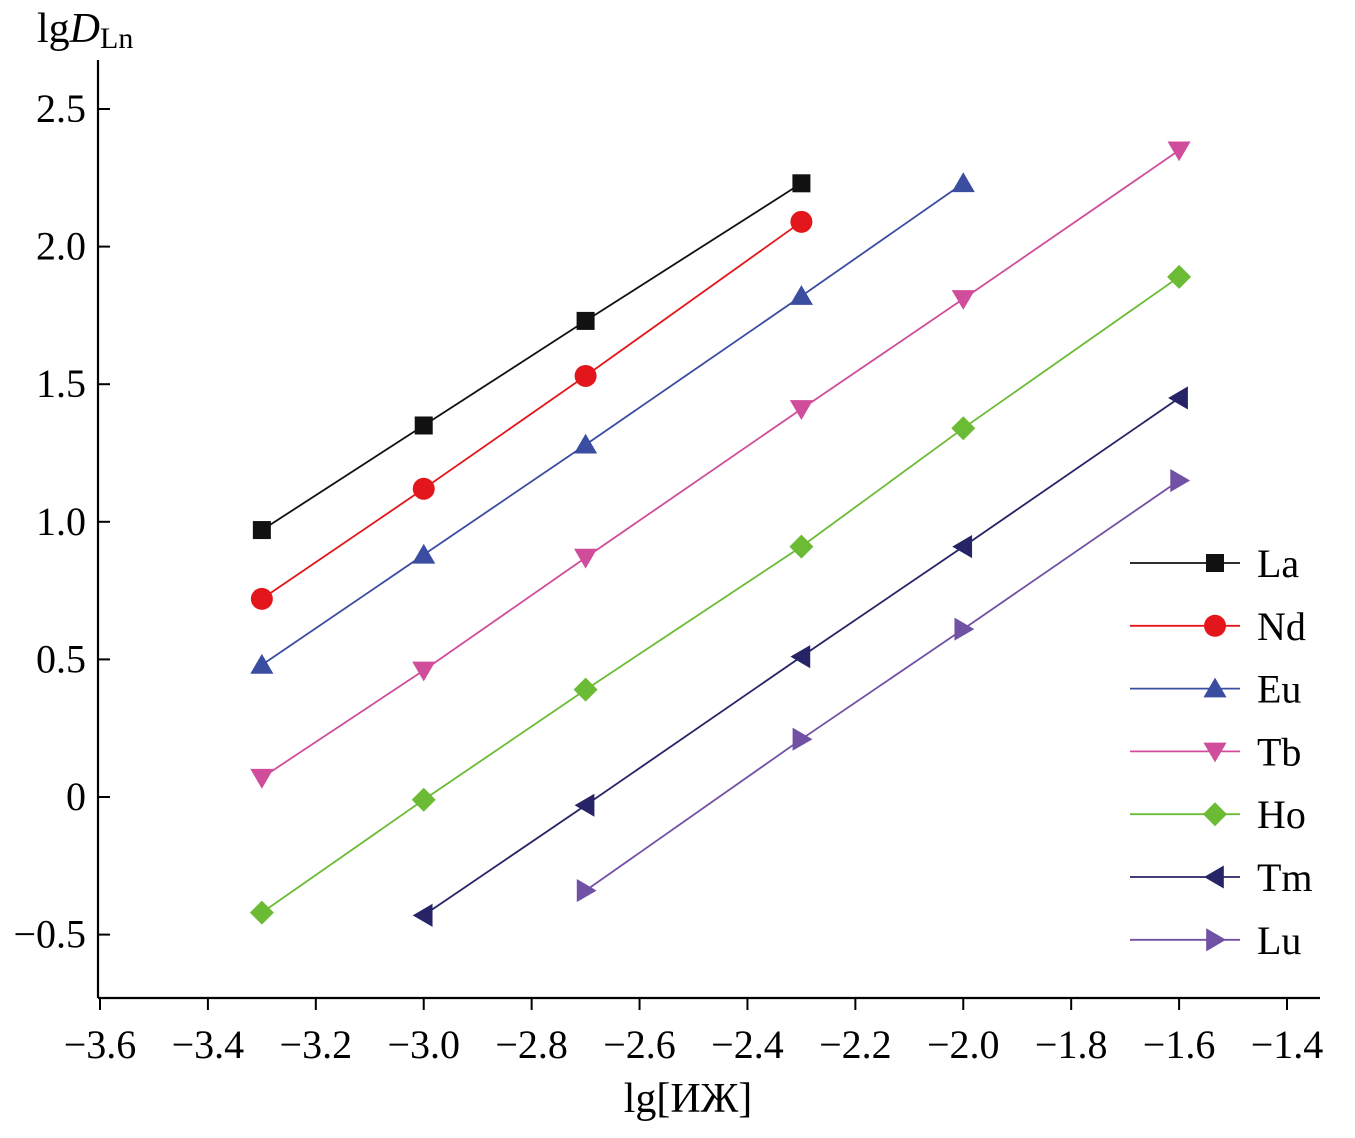 This screenshot has width=1355, height=1138. What do you see at coordinates (1179, 1044) in the screenshot?
I see `x-tick-label: −1.6` at bounding box center [1179, 1044].